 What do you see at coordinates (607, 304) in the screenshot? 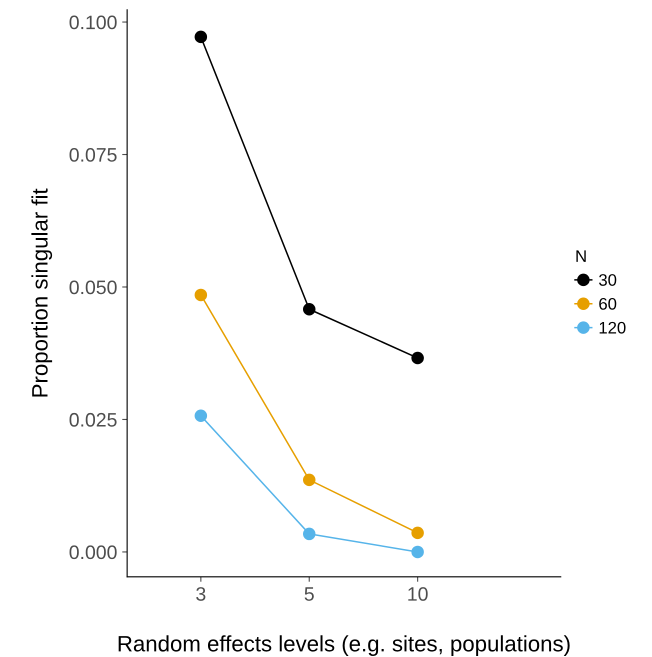
I see `legend-label: 60` at bounding box center [607, 304].